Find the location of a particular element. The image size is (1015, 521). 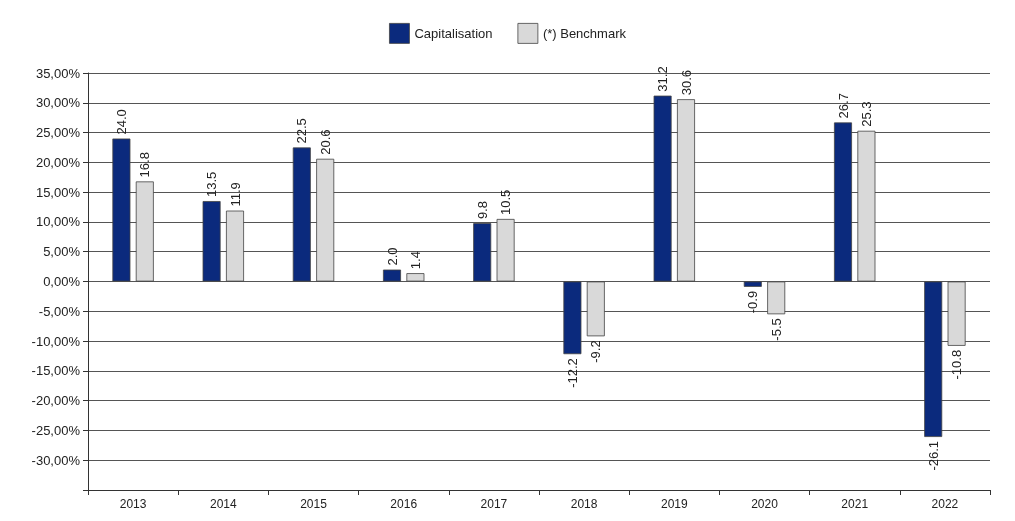

x-tick-label: 2022 is located at coordinates (945, 504).